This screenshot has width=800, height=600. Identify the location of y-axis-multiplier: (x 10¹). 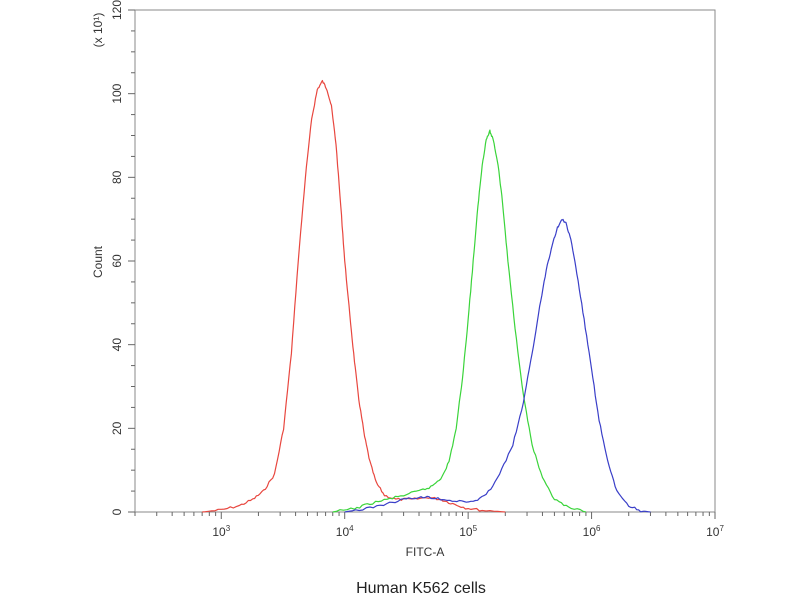
(98, 30).